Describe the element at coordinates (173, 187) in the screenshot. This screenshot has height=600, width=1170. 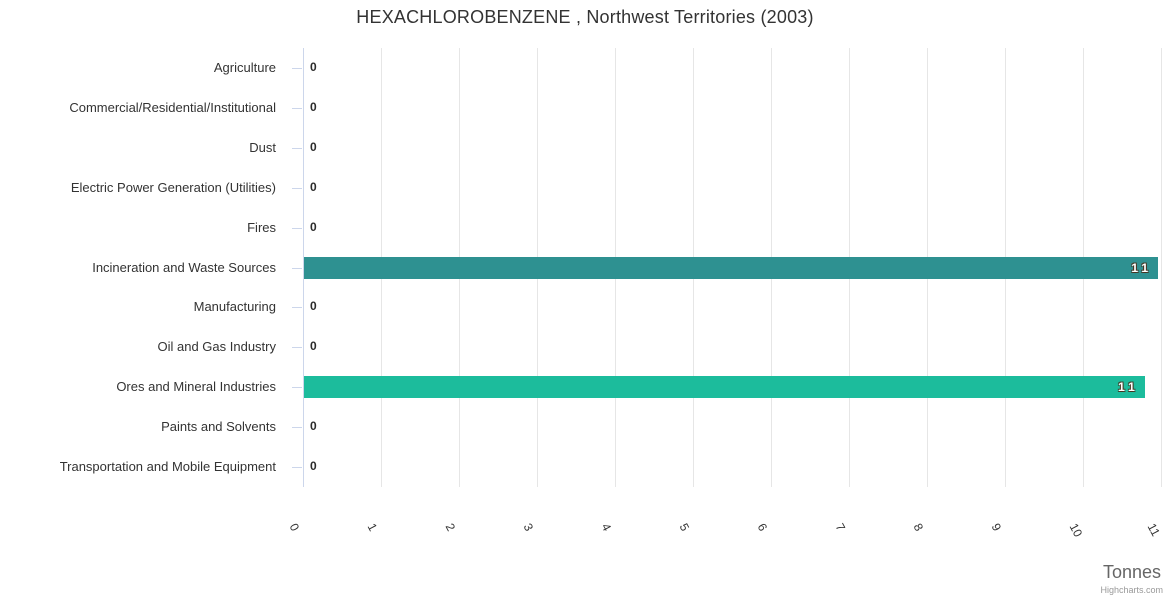
I see `category-label: Electric Power Generation (Utilities)` at that location.